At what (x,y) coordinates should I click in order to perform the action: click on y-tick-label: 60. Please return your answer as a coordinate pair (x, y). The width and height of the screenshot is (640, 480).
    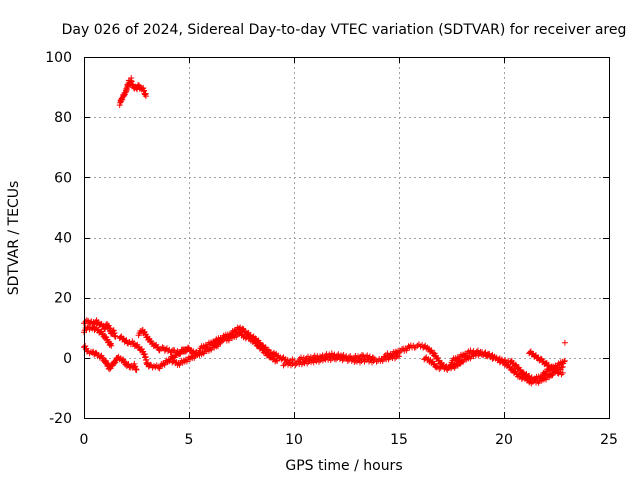
    Looking at the image, I should click on (63, 178).